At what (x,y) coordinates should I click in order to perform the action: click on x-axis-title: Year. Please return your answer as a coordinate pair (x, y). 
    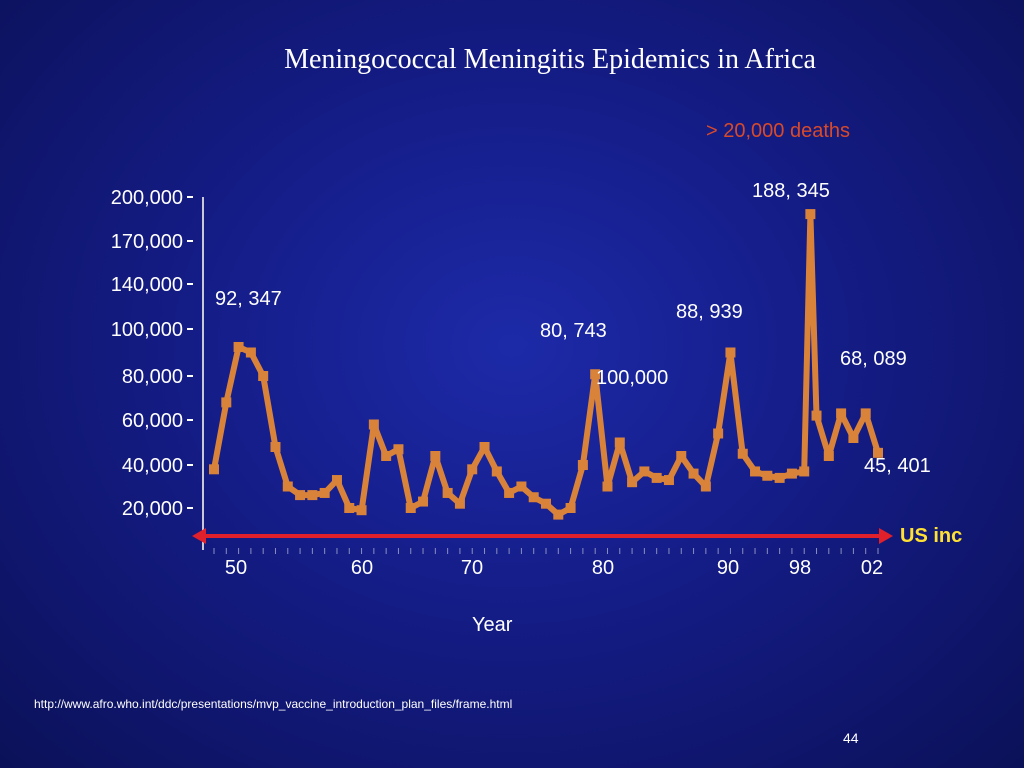
    Looking at the image, I should click on (492, 625).